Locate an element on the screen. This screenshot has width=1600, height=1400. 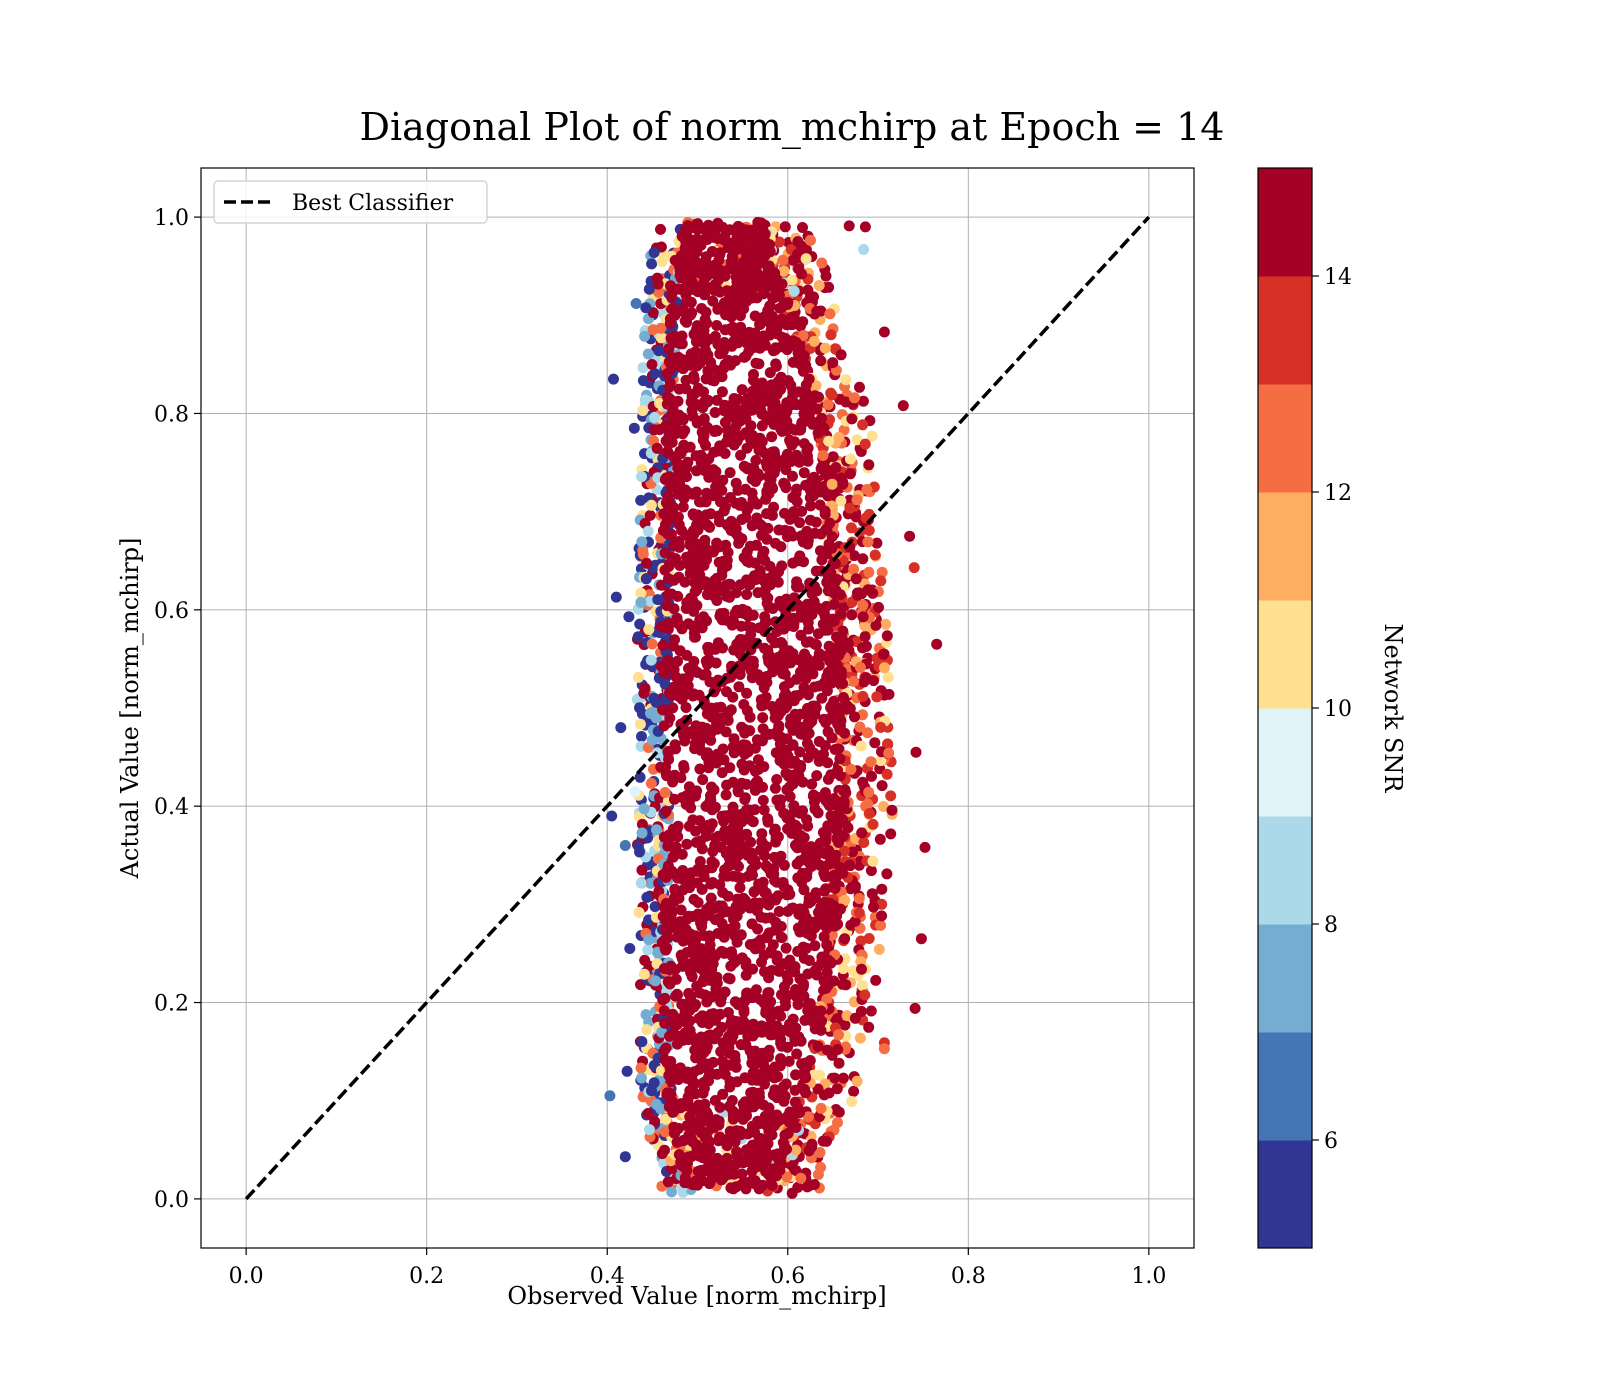
x-tick-label: 0.0 is located at coordinates (246, 1276).